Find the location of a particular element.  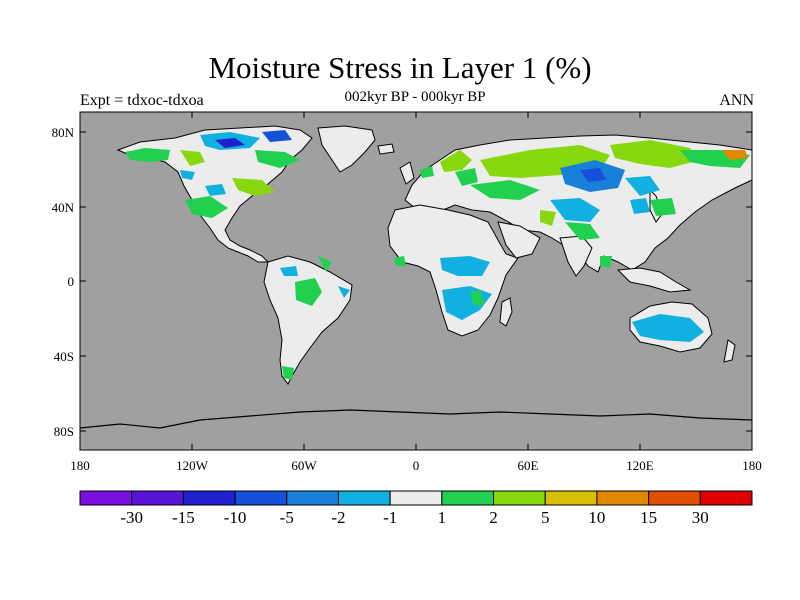

colorbar-label: -2 is located at coordinates (338, 517).